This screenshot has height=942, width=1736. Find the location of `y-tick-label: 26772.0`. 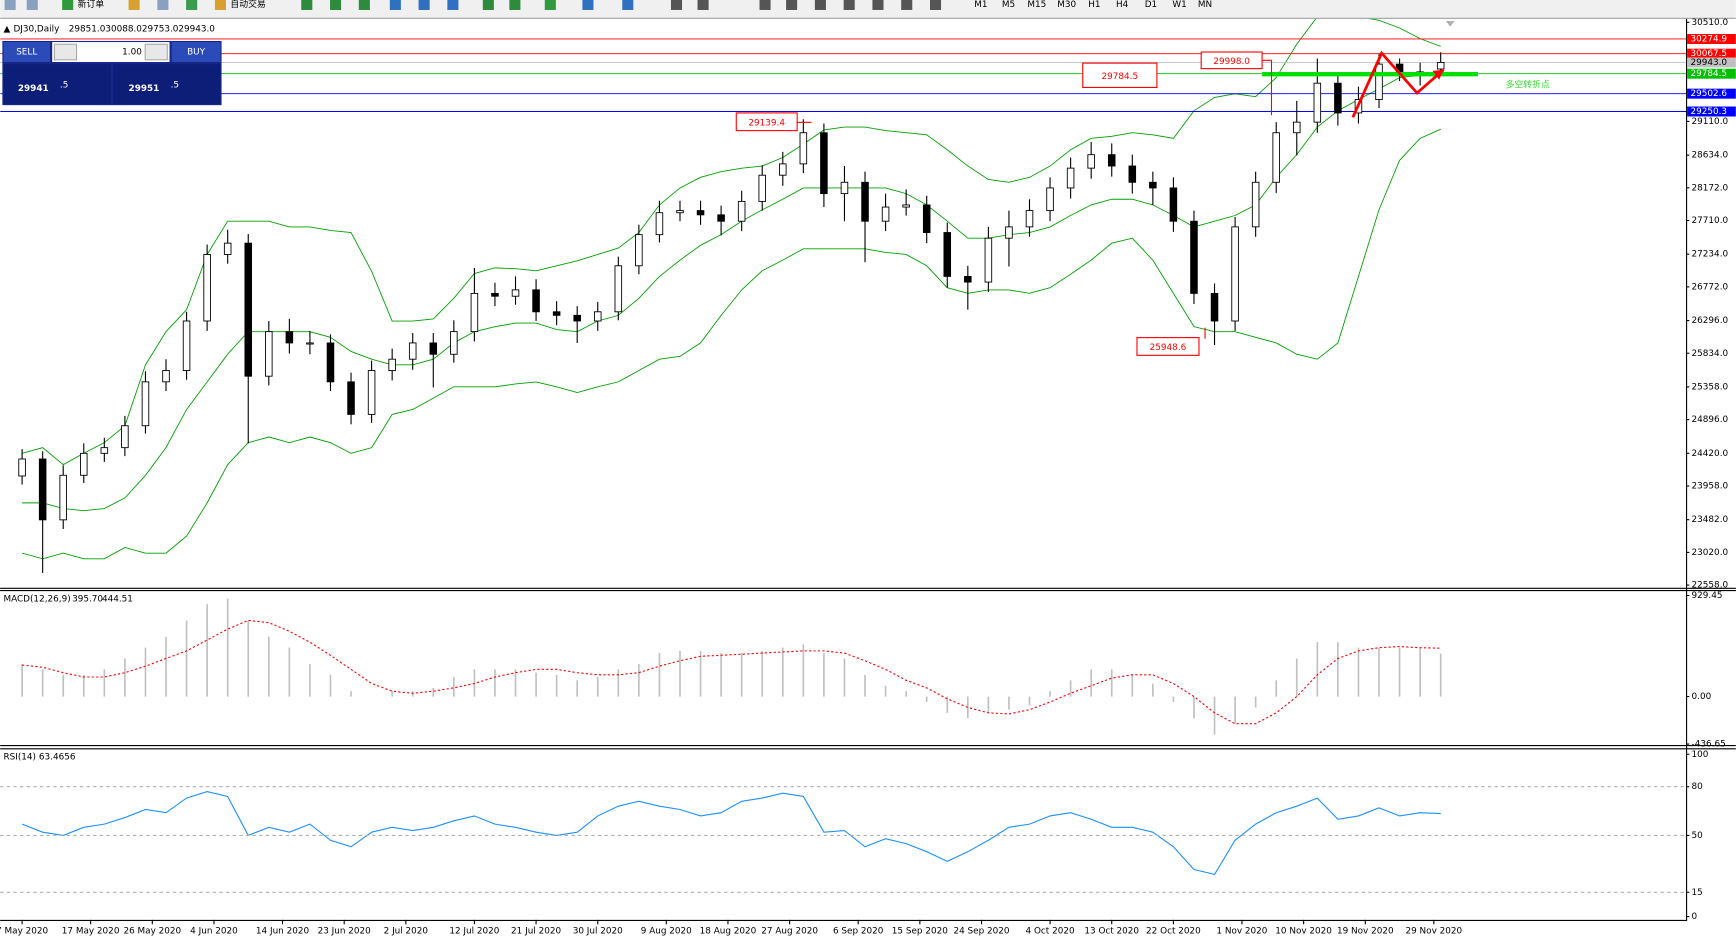

y-tick-label: 26772.0 is located at coordinates (1710, 287).